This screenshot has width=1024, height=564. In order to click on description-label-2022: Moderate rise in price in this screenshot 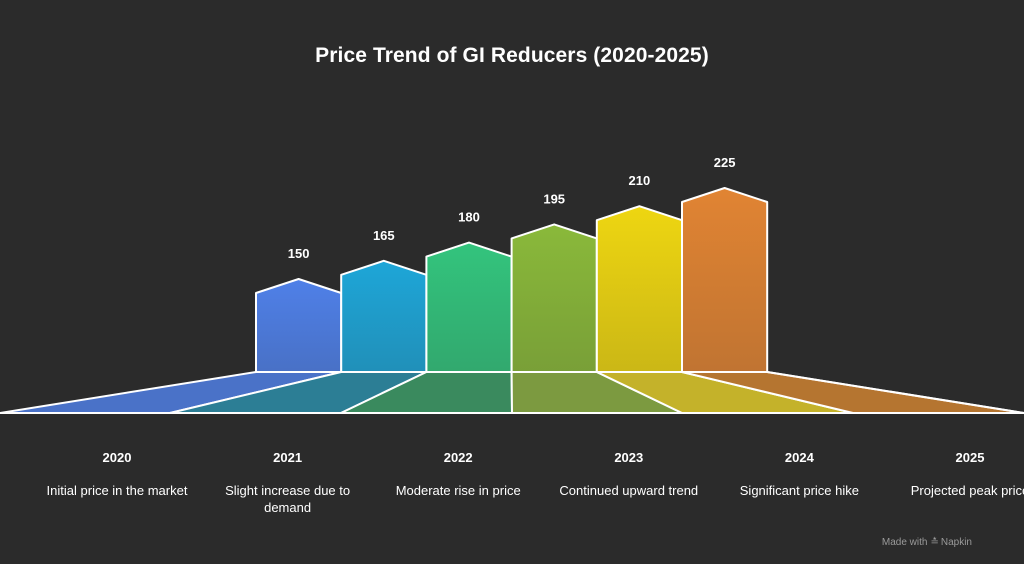, I will do `click(458, 490)`.